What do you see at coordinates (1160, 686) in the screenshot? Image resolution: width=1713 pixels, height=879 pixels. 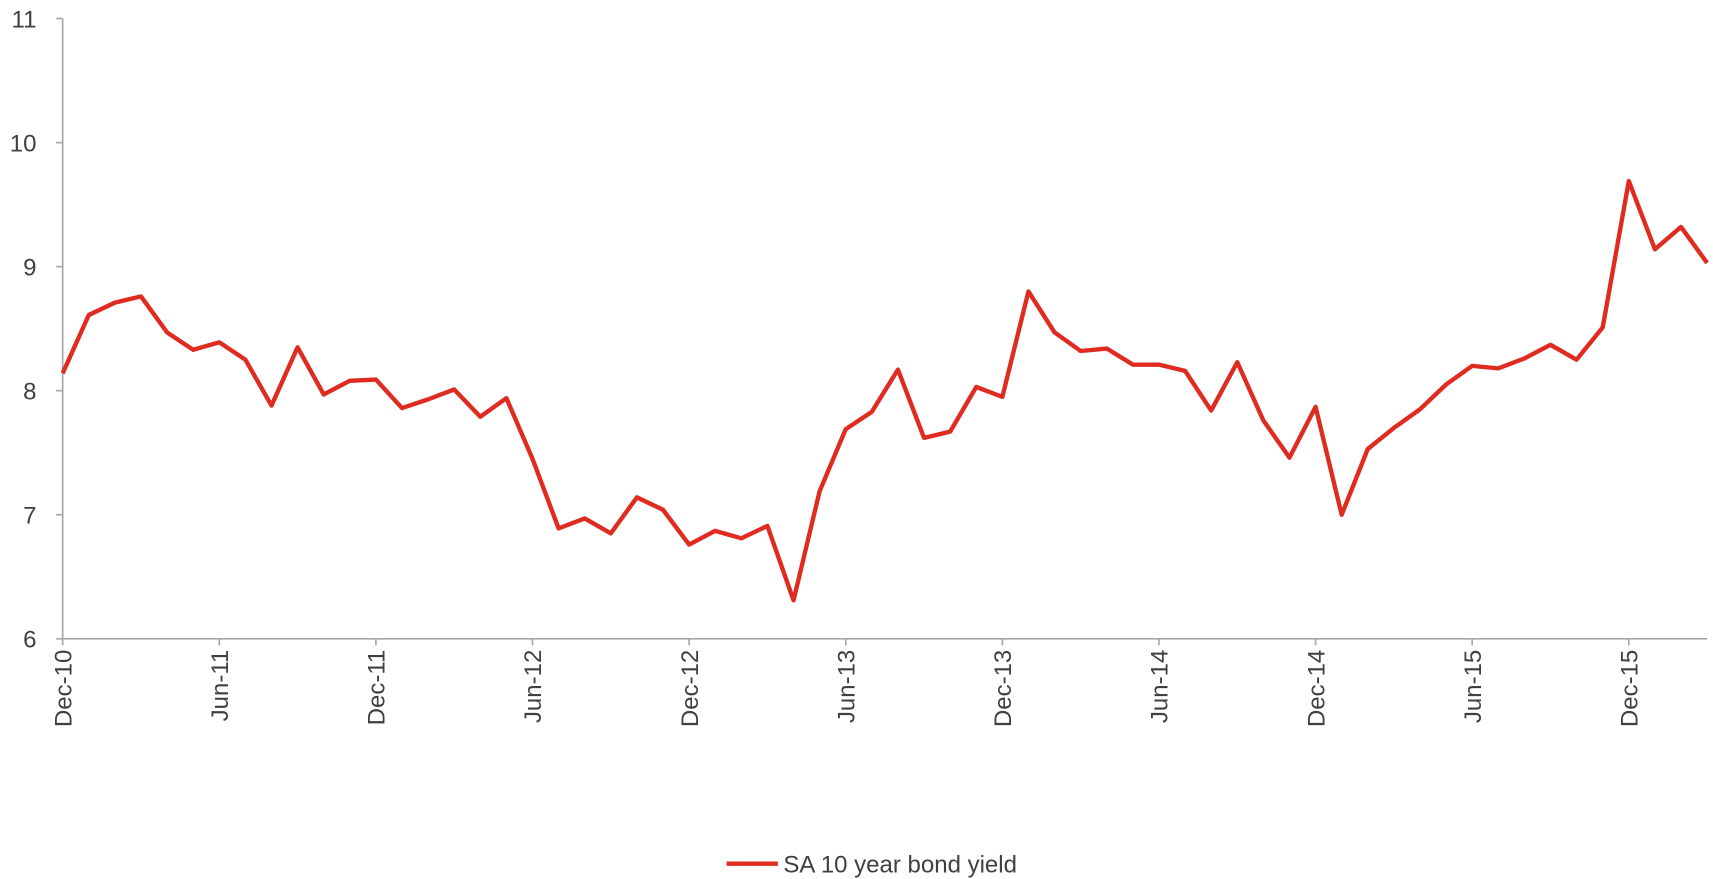 I see `x-tick-label: Jun-14` at bounding box center [1160, 686].